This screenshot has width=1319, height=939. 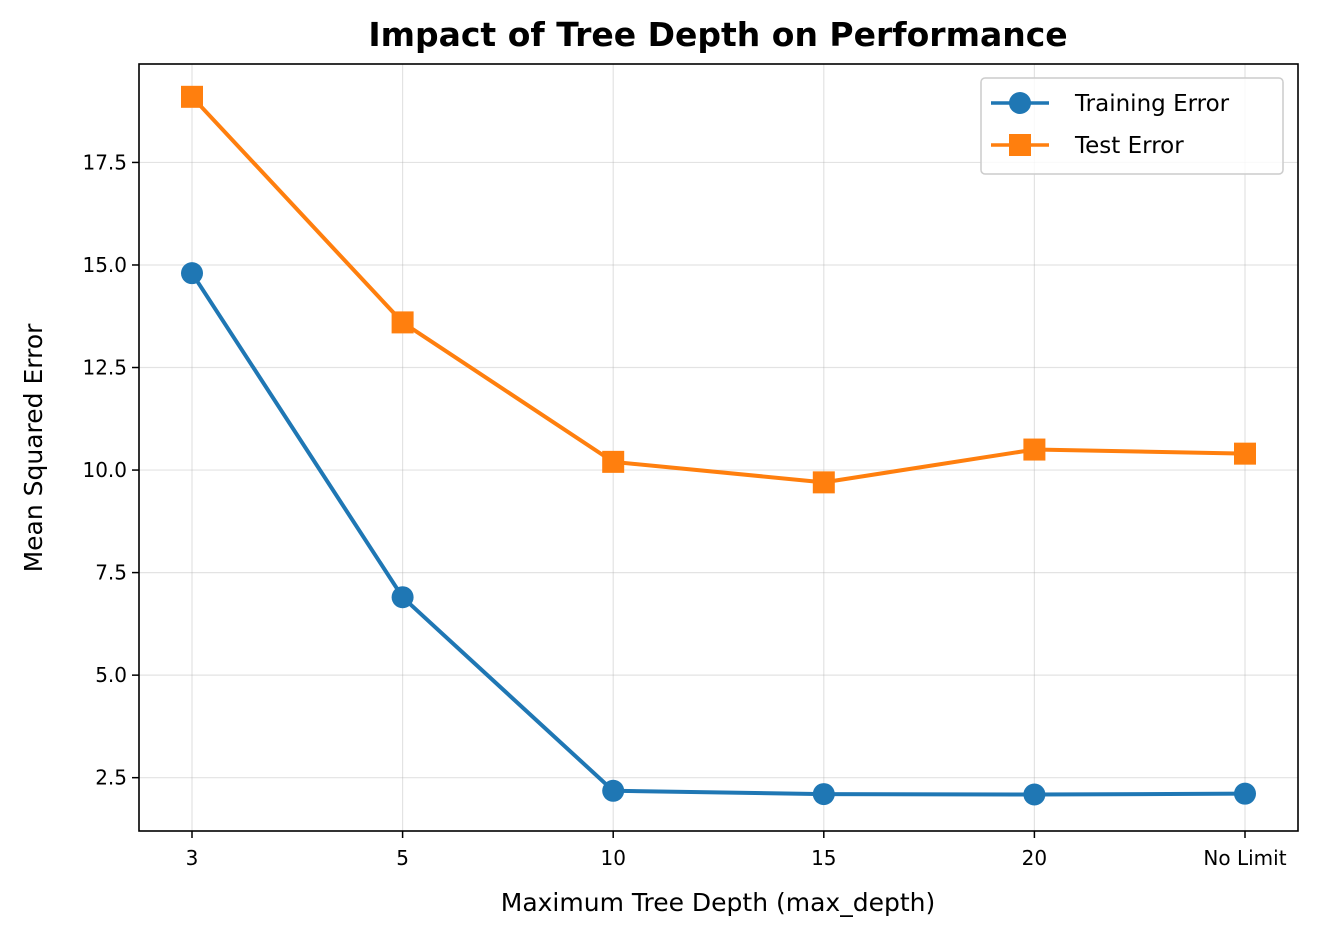 I want to click on y-tick-label: 15.0, so click(x=104, y=265).